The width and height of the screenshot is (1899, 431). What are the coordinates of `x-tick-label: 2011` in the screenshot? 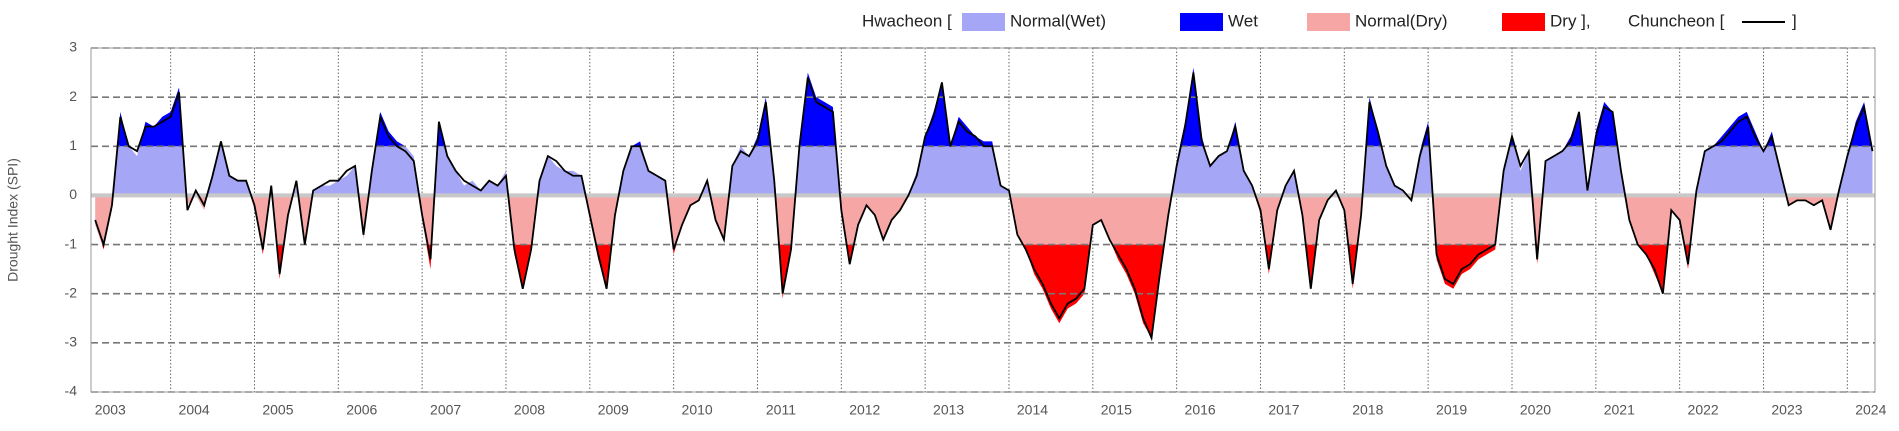 It's located at (781, 410).